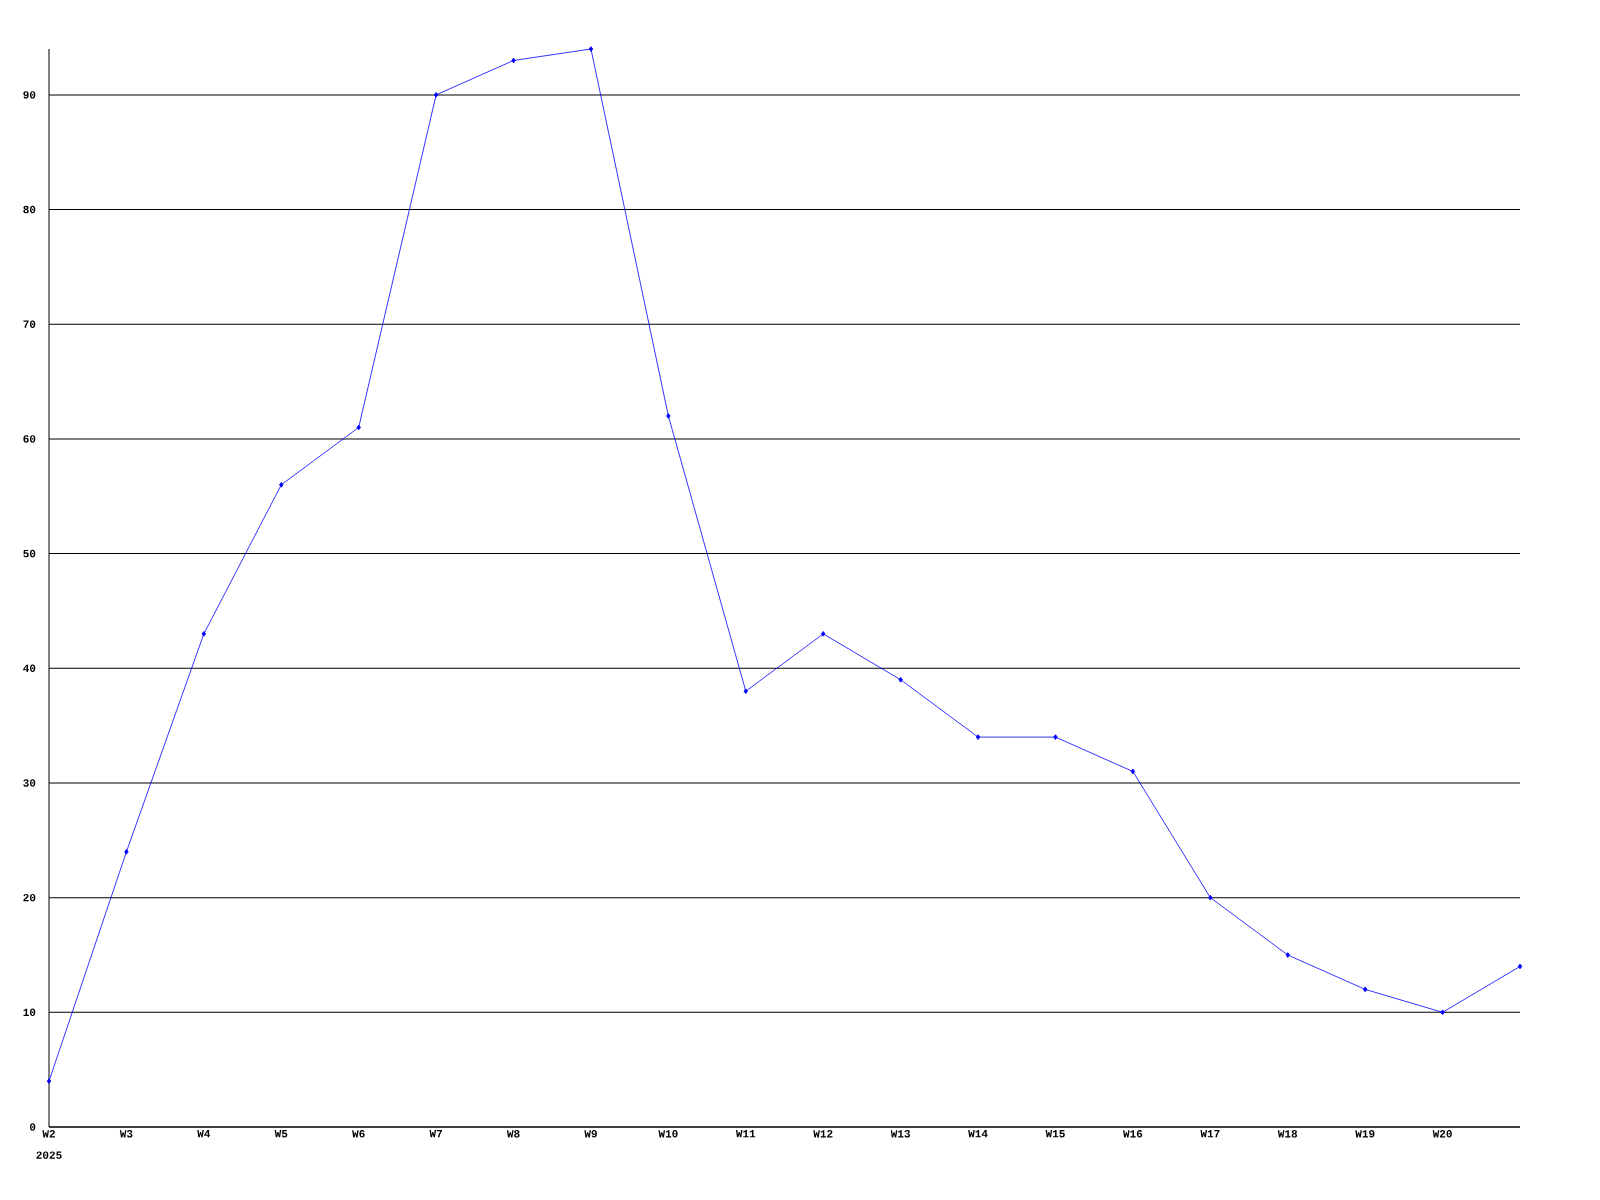  Describe the element at coordinates (745, 1134) in the screenshot. I see `x-tick-label: W11` at that location.